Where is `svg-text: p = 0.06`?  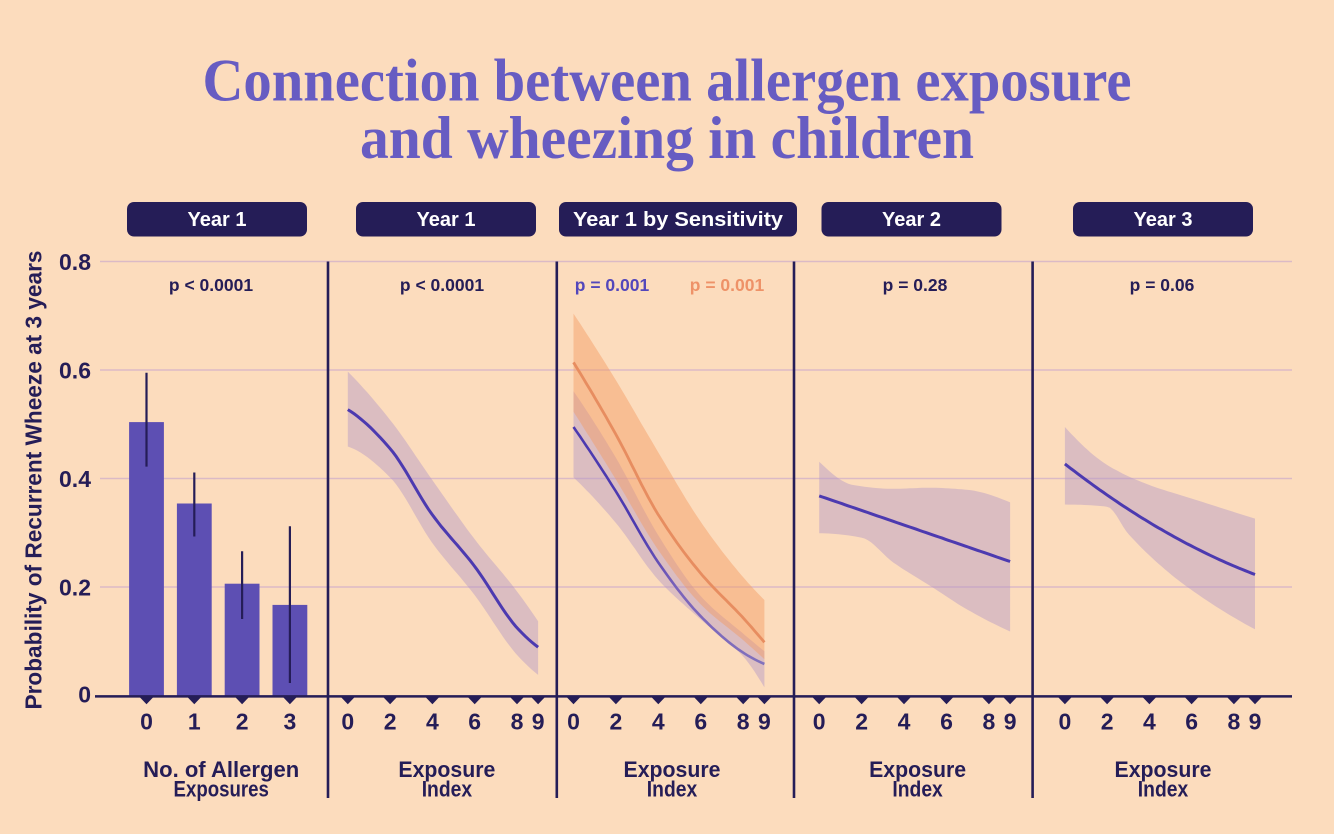 svg-text: p = 0.06 is located at coordinates (1162, 285).